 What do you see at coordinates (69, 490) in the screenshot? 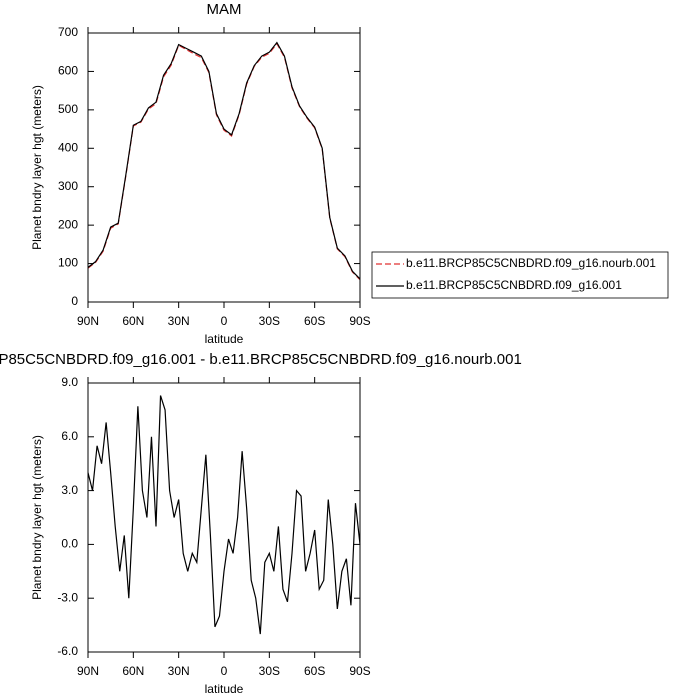
I see `y-tick-label: 3.0` at bounding box center [69, 490].